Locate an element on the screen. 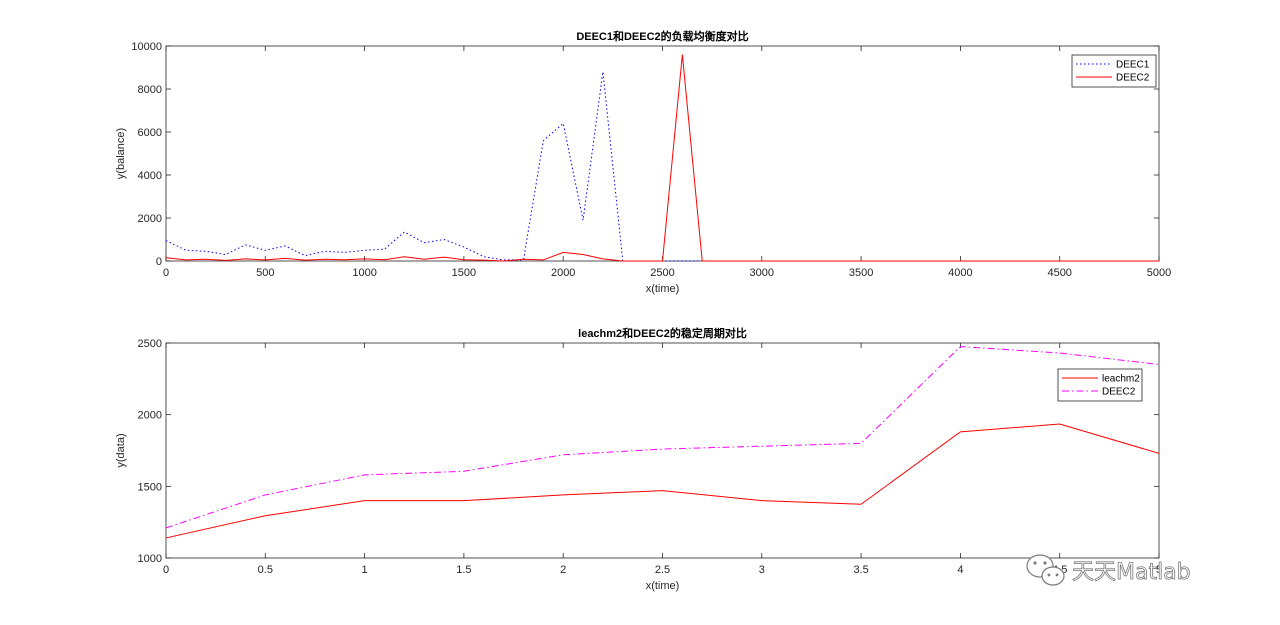  wechat-icon is located at coordinates (1045, 570).